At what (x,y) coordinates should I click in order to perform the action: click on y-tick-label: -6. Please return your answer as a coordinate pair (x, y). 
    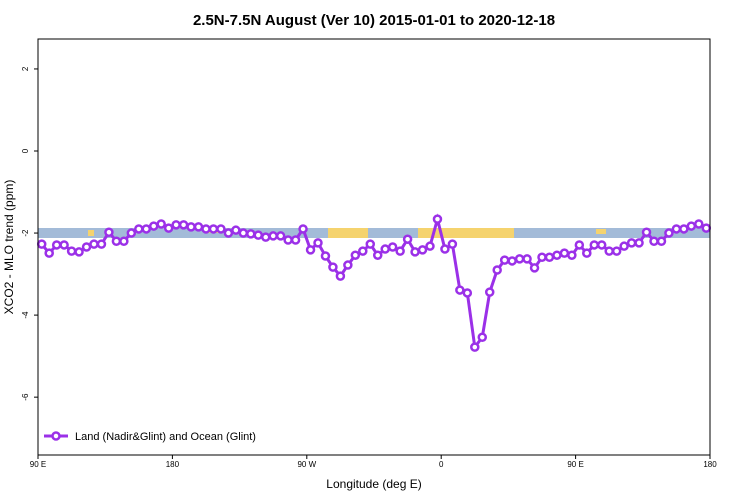
    Looking at the image, I should click on (25, 397).